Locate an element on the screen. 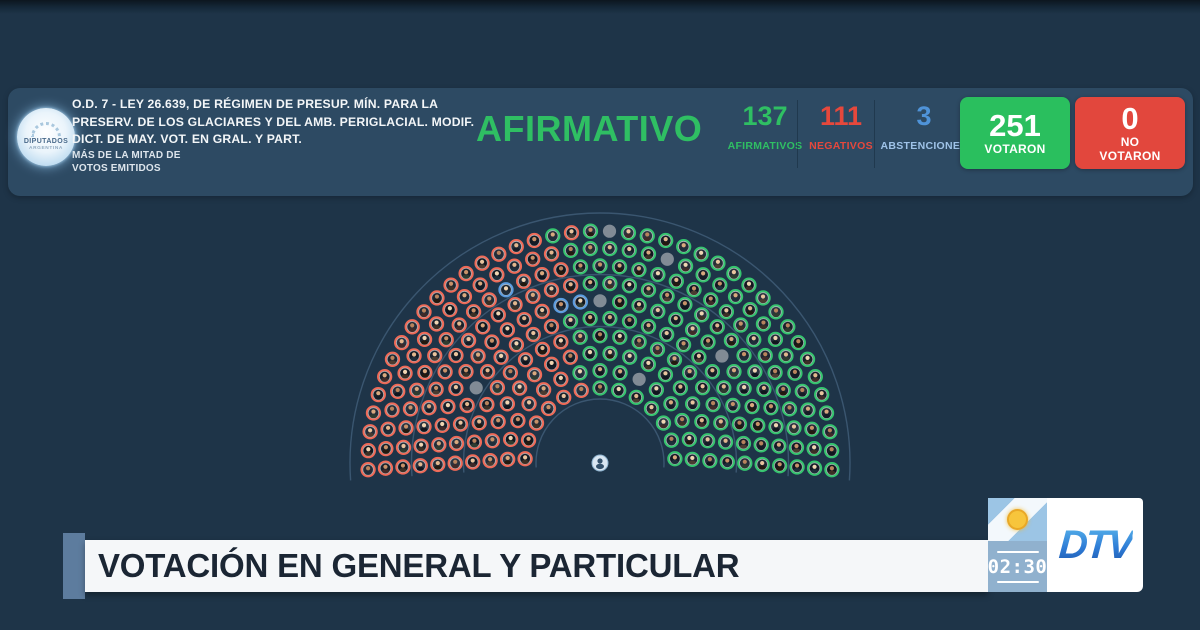 The image size is (1200, 630). banner-title: VOTACIÓN EN GENERAL Y PARTICULAR is located at coordinates (419, 565).